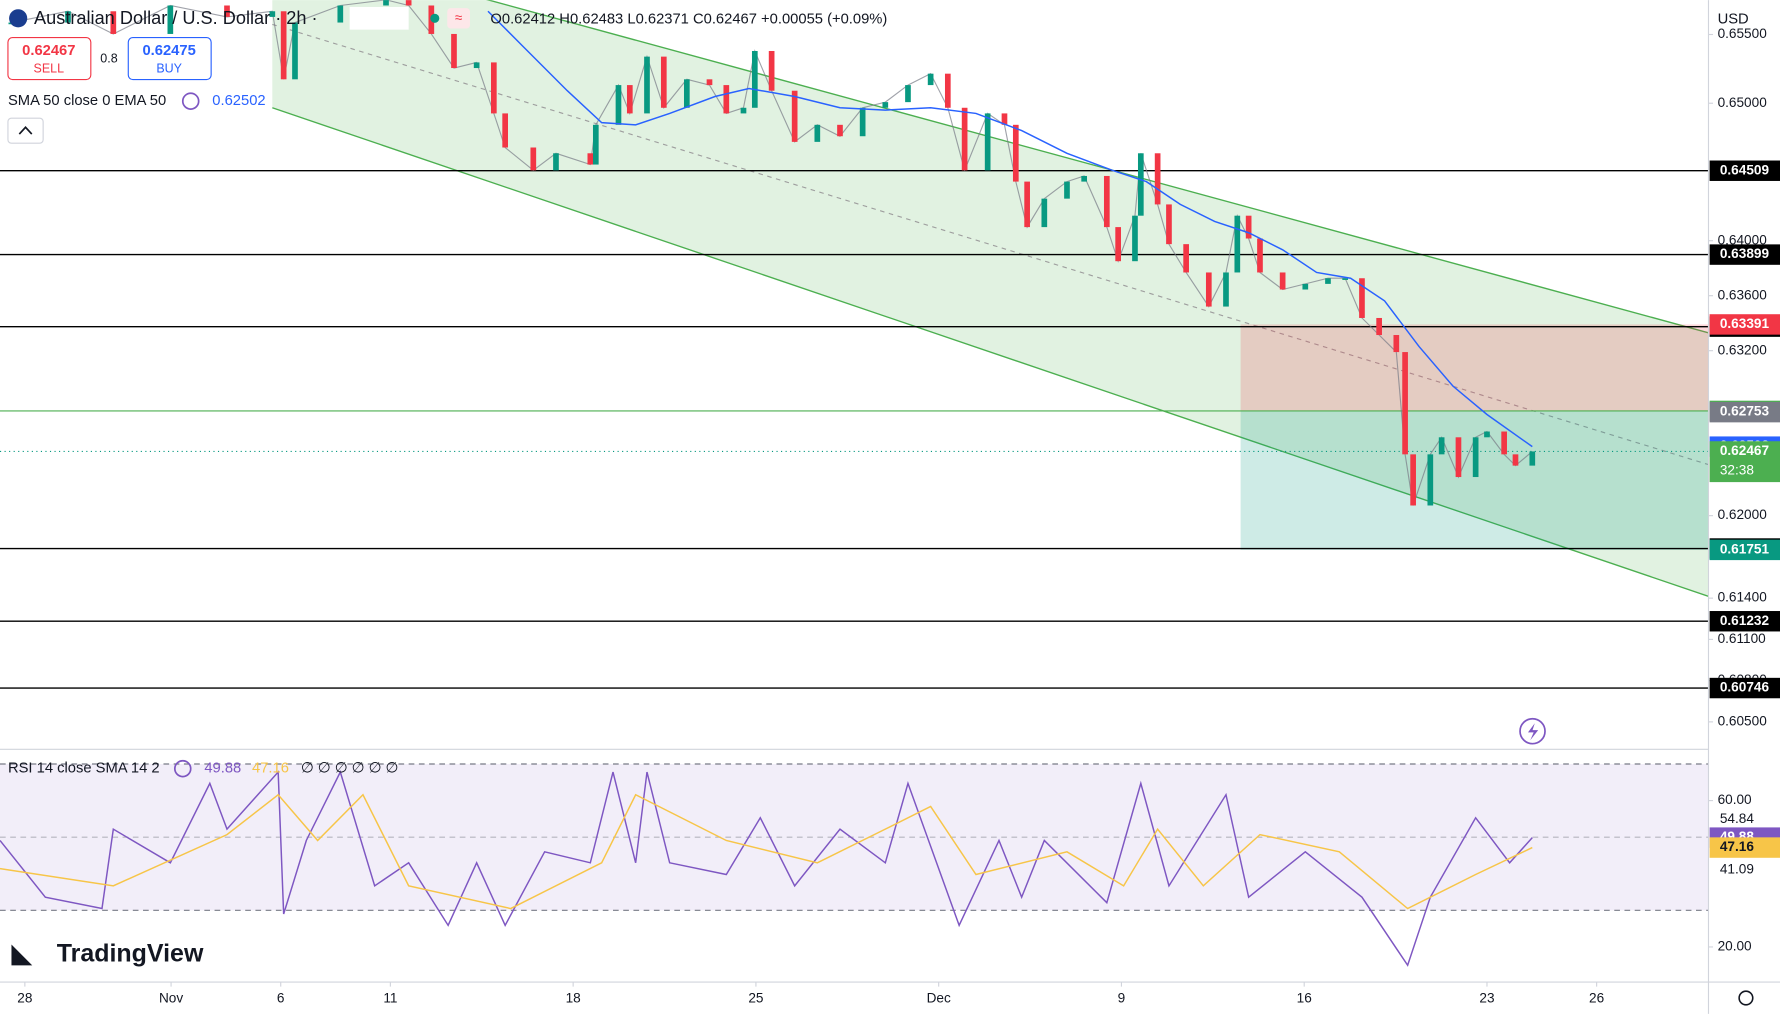 Image resolution: width=1780 pixels, height=1014 pixels. What do you see at coordinates (1737, 868) in the screenshot?
I see `rsi-axis-label: 41.09` at bounding box center [1737, 868].